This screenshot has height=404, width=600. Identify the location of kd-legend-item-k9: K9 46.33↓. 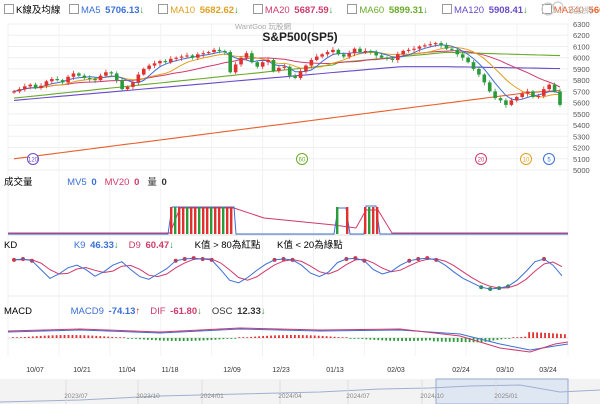
(97, 245).